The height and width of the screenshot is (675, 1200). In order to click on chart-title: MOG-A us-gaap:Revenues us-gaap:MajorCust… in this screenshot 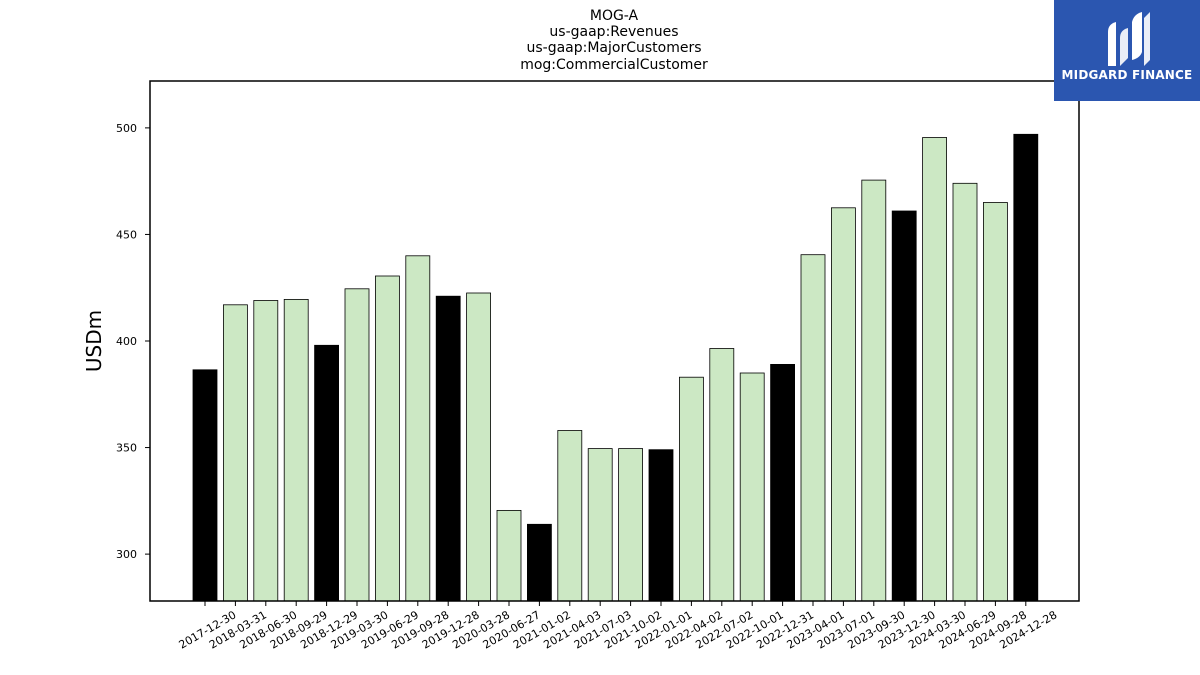, I will do `click(614, 40)`.